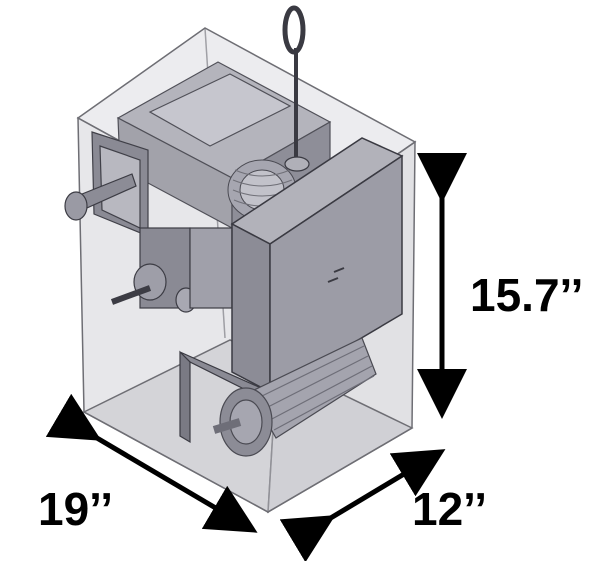 This screenshot has width=615, height=566. Describe the element at coordinates (317, 265) in the screenshot. I see `motor-cover-box` at that location.